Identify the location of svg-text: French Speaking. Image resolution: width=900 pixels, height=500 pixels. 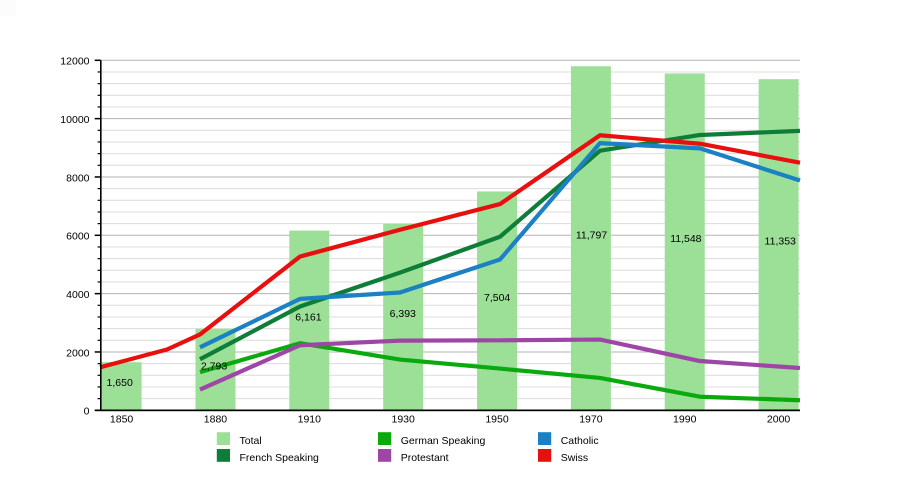
(280, 458).